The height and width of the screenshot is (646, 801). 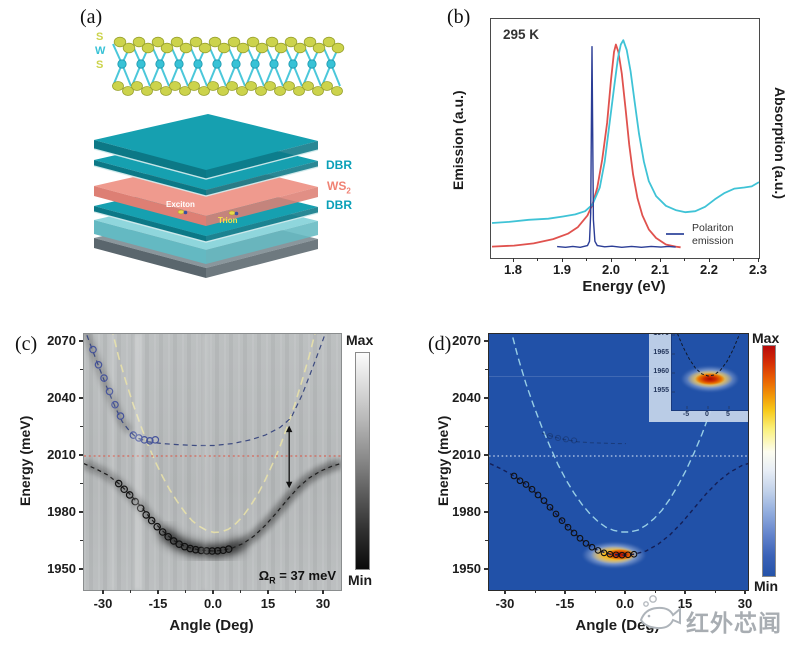 I want to click on layer-label-dbr-top: DBR, so click(x=339, y=165).